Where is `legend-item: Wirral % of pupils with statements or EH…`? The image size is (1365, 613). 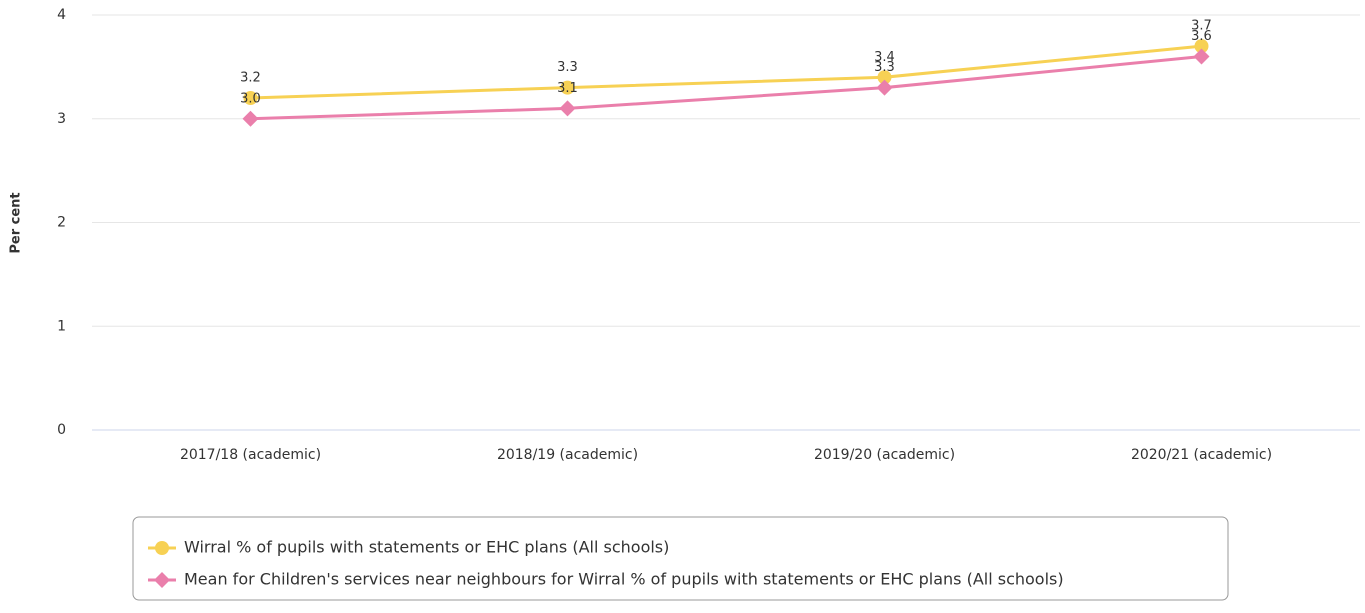
legend-item: Wirral % of pupils with statements or EH… is located at coordinates (408, 547).